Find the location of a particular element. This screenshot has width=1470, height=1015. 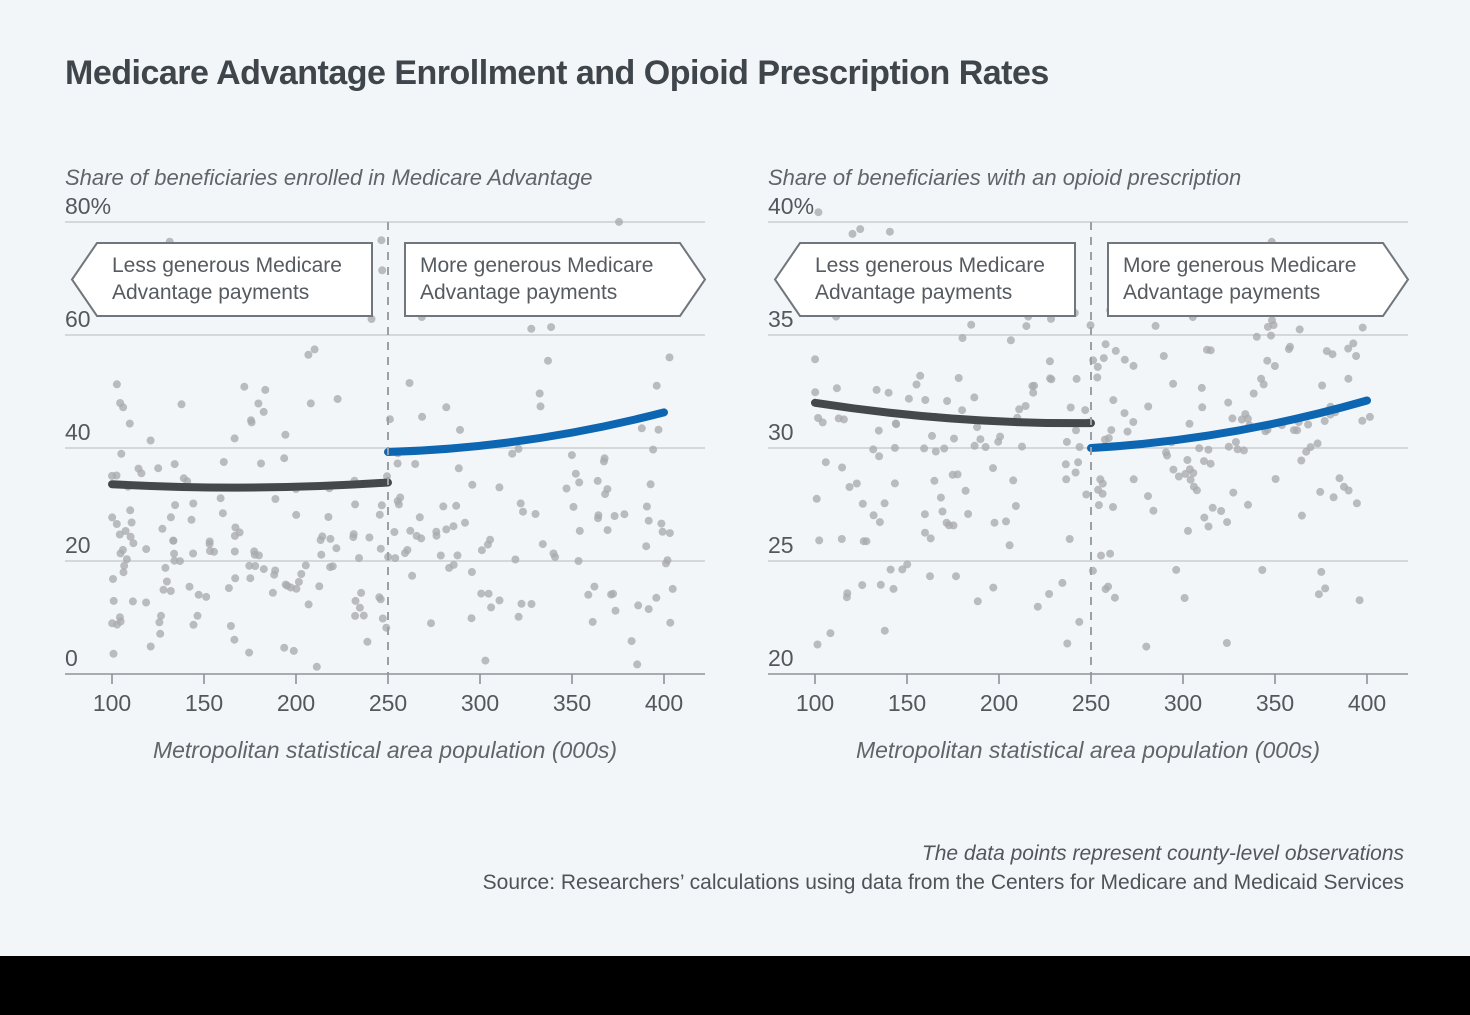

y-tick-label: 35 is located at coordinates (781, 319).